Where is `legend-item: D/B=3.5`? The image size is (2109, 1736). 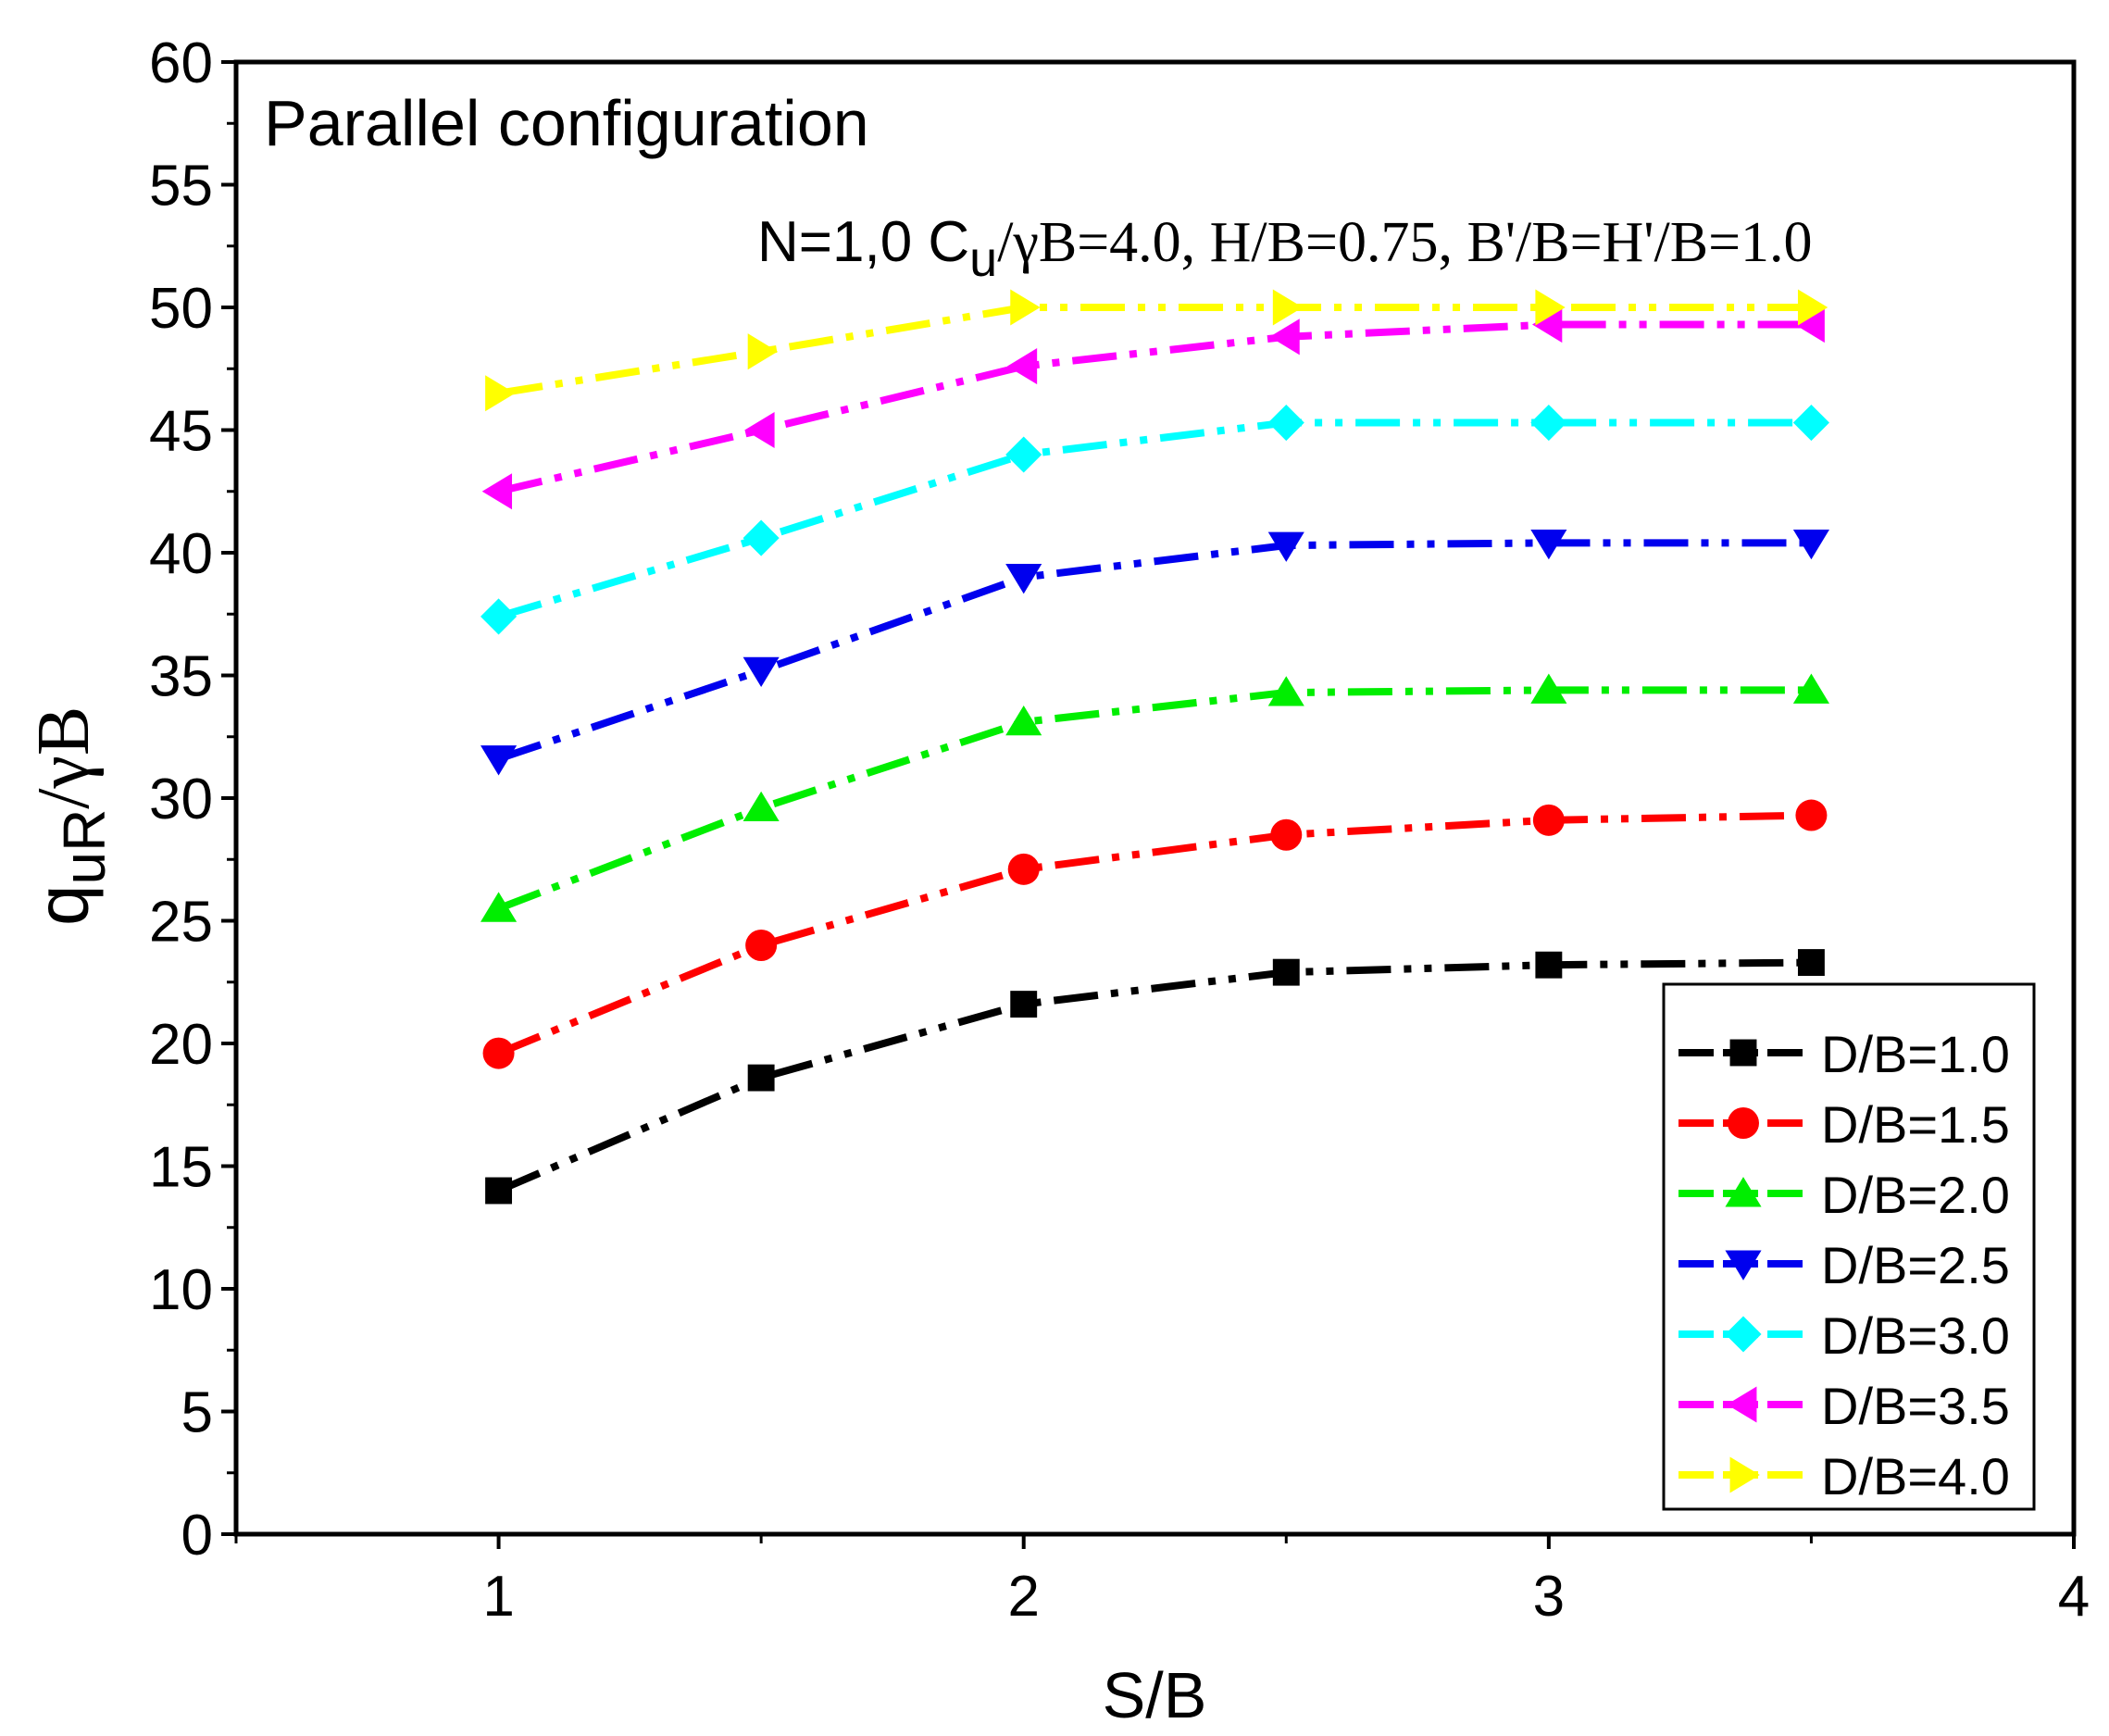
legend-item: D/B=3.5 is located at coordinates (1844, 1406).